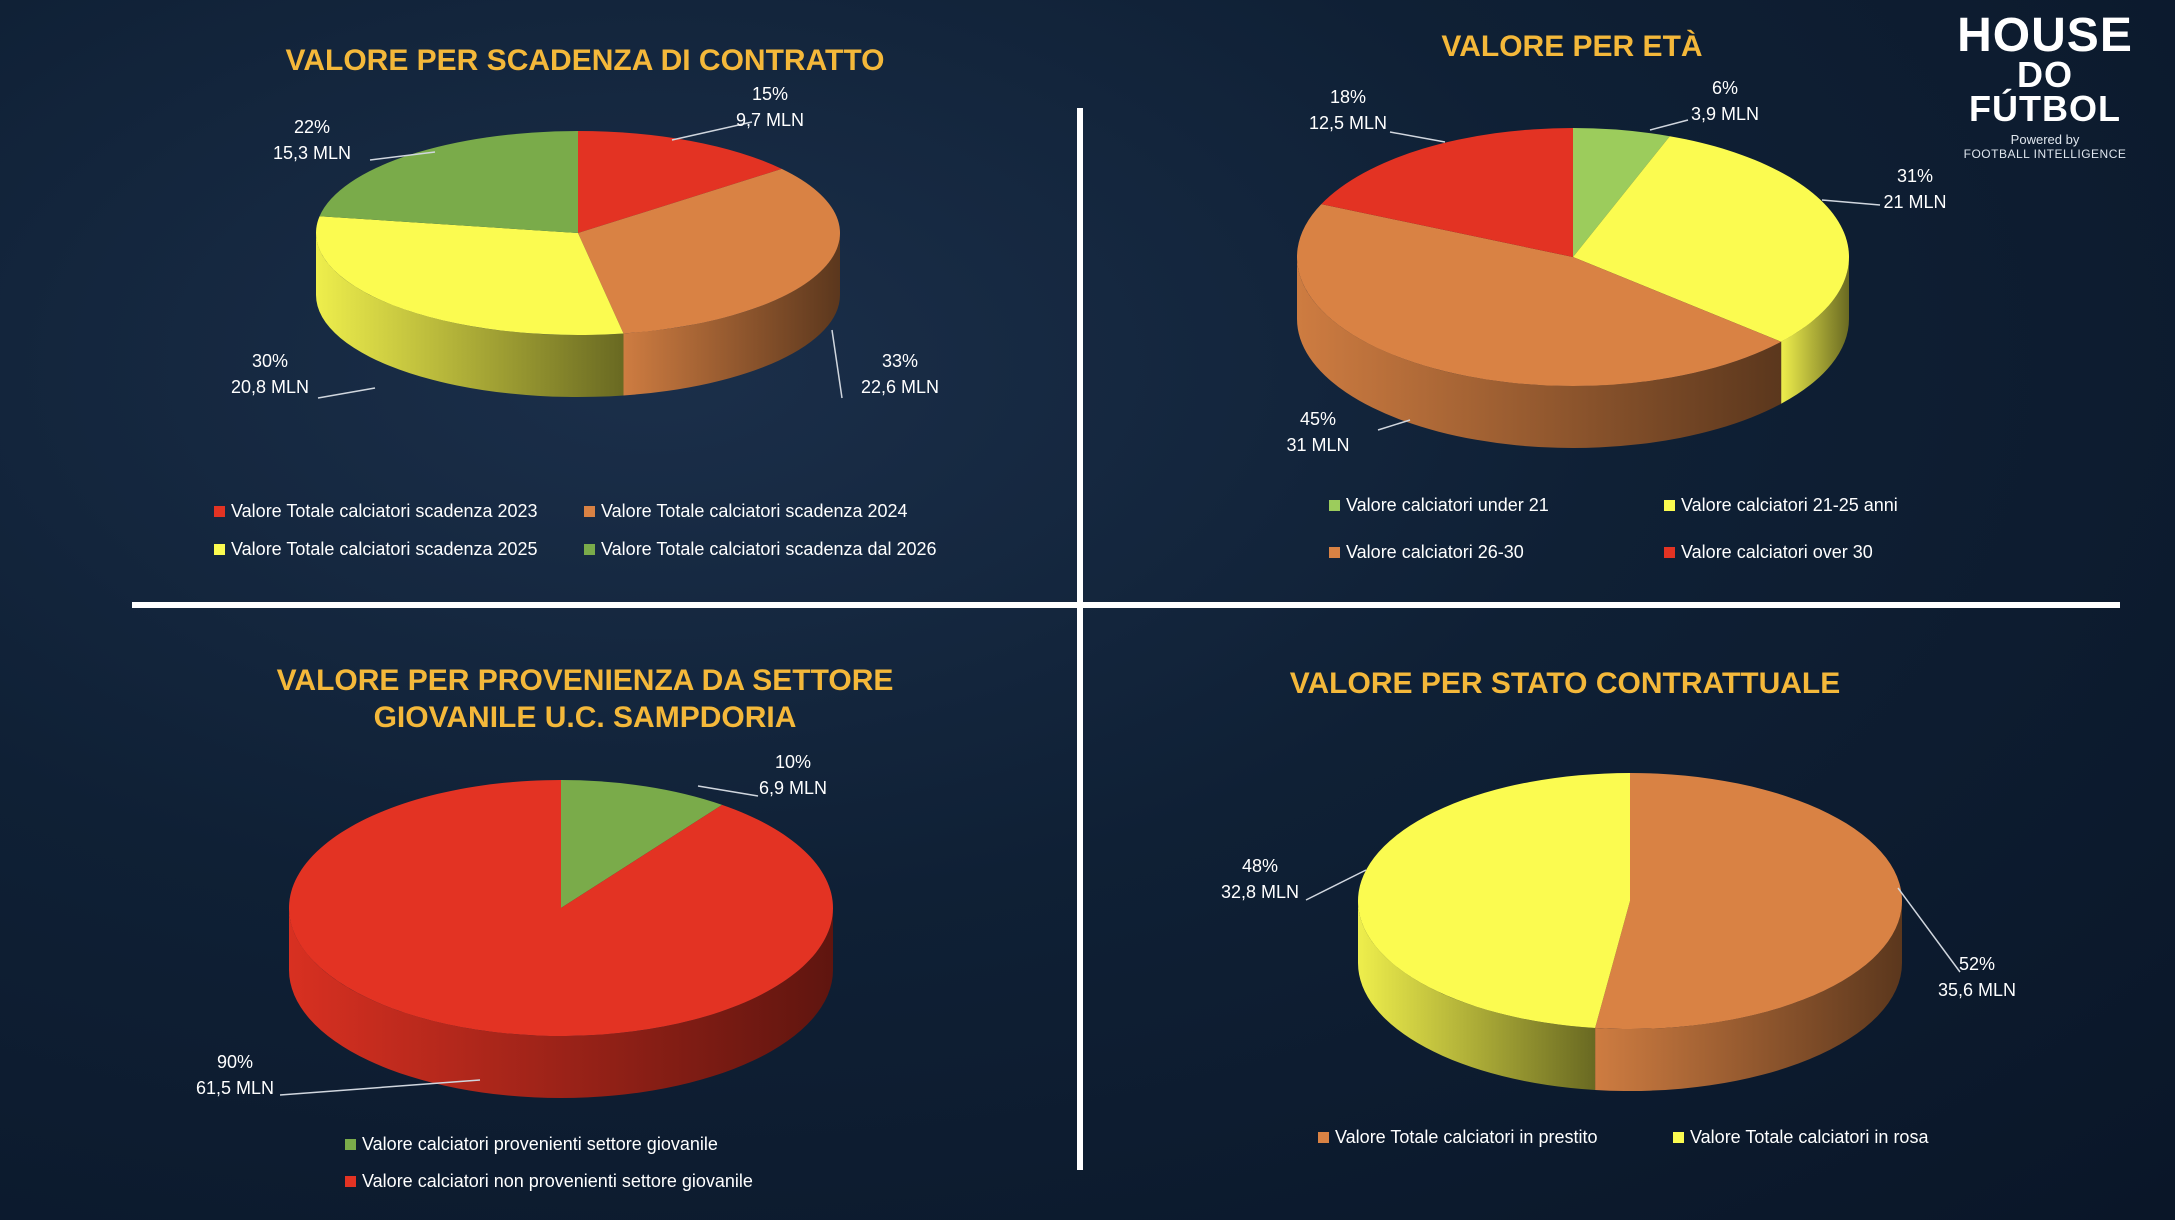 This screenshot has width=2175, height=1220. Describe the element at coordinates (585, 680) in the screenshot. I see `chart-title-provenienza-1: VALORE PER PROVENIENZA DA SETTORE` at that location.